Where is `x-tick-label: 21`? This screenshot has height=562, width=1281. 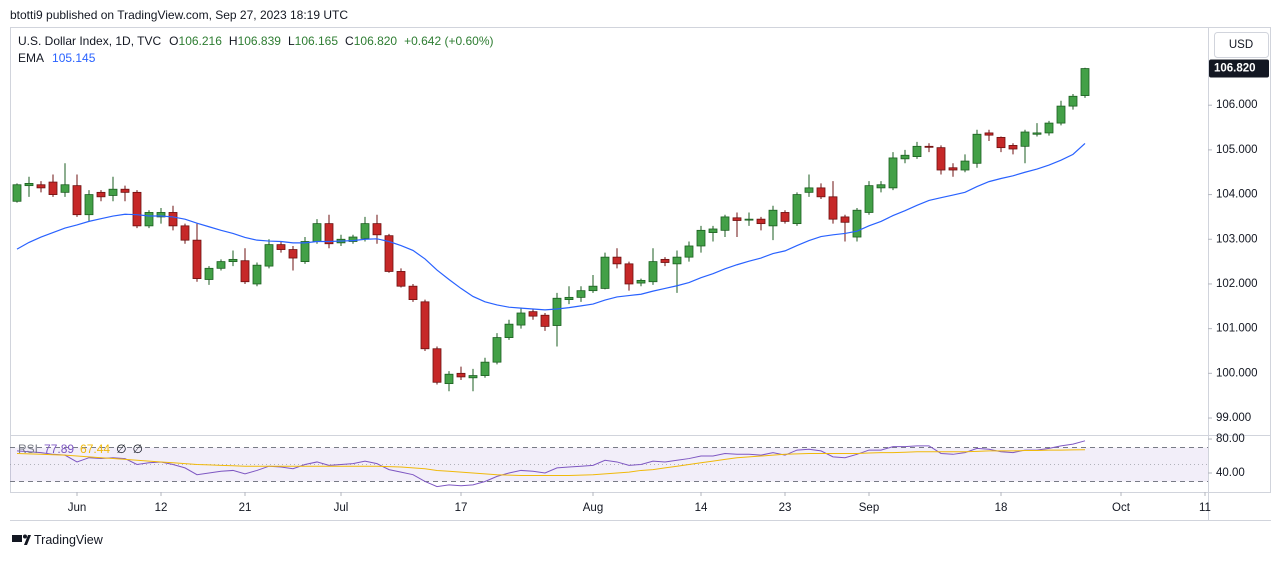 x-tick-label: 21 is located at coordinates (245, 508).